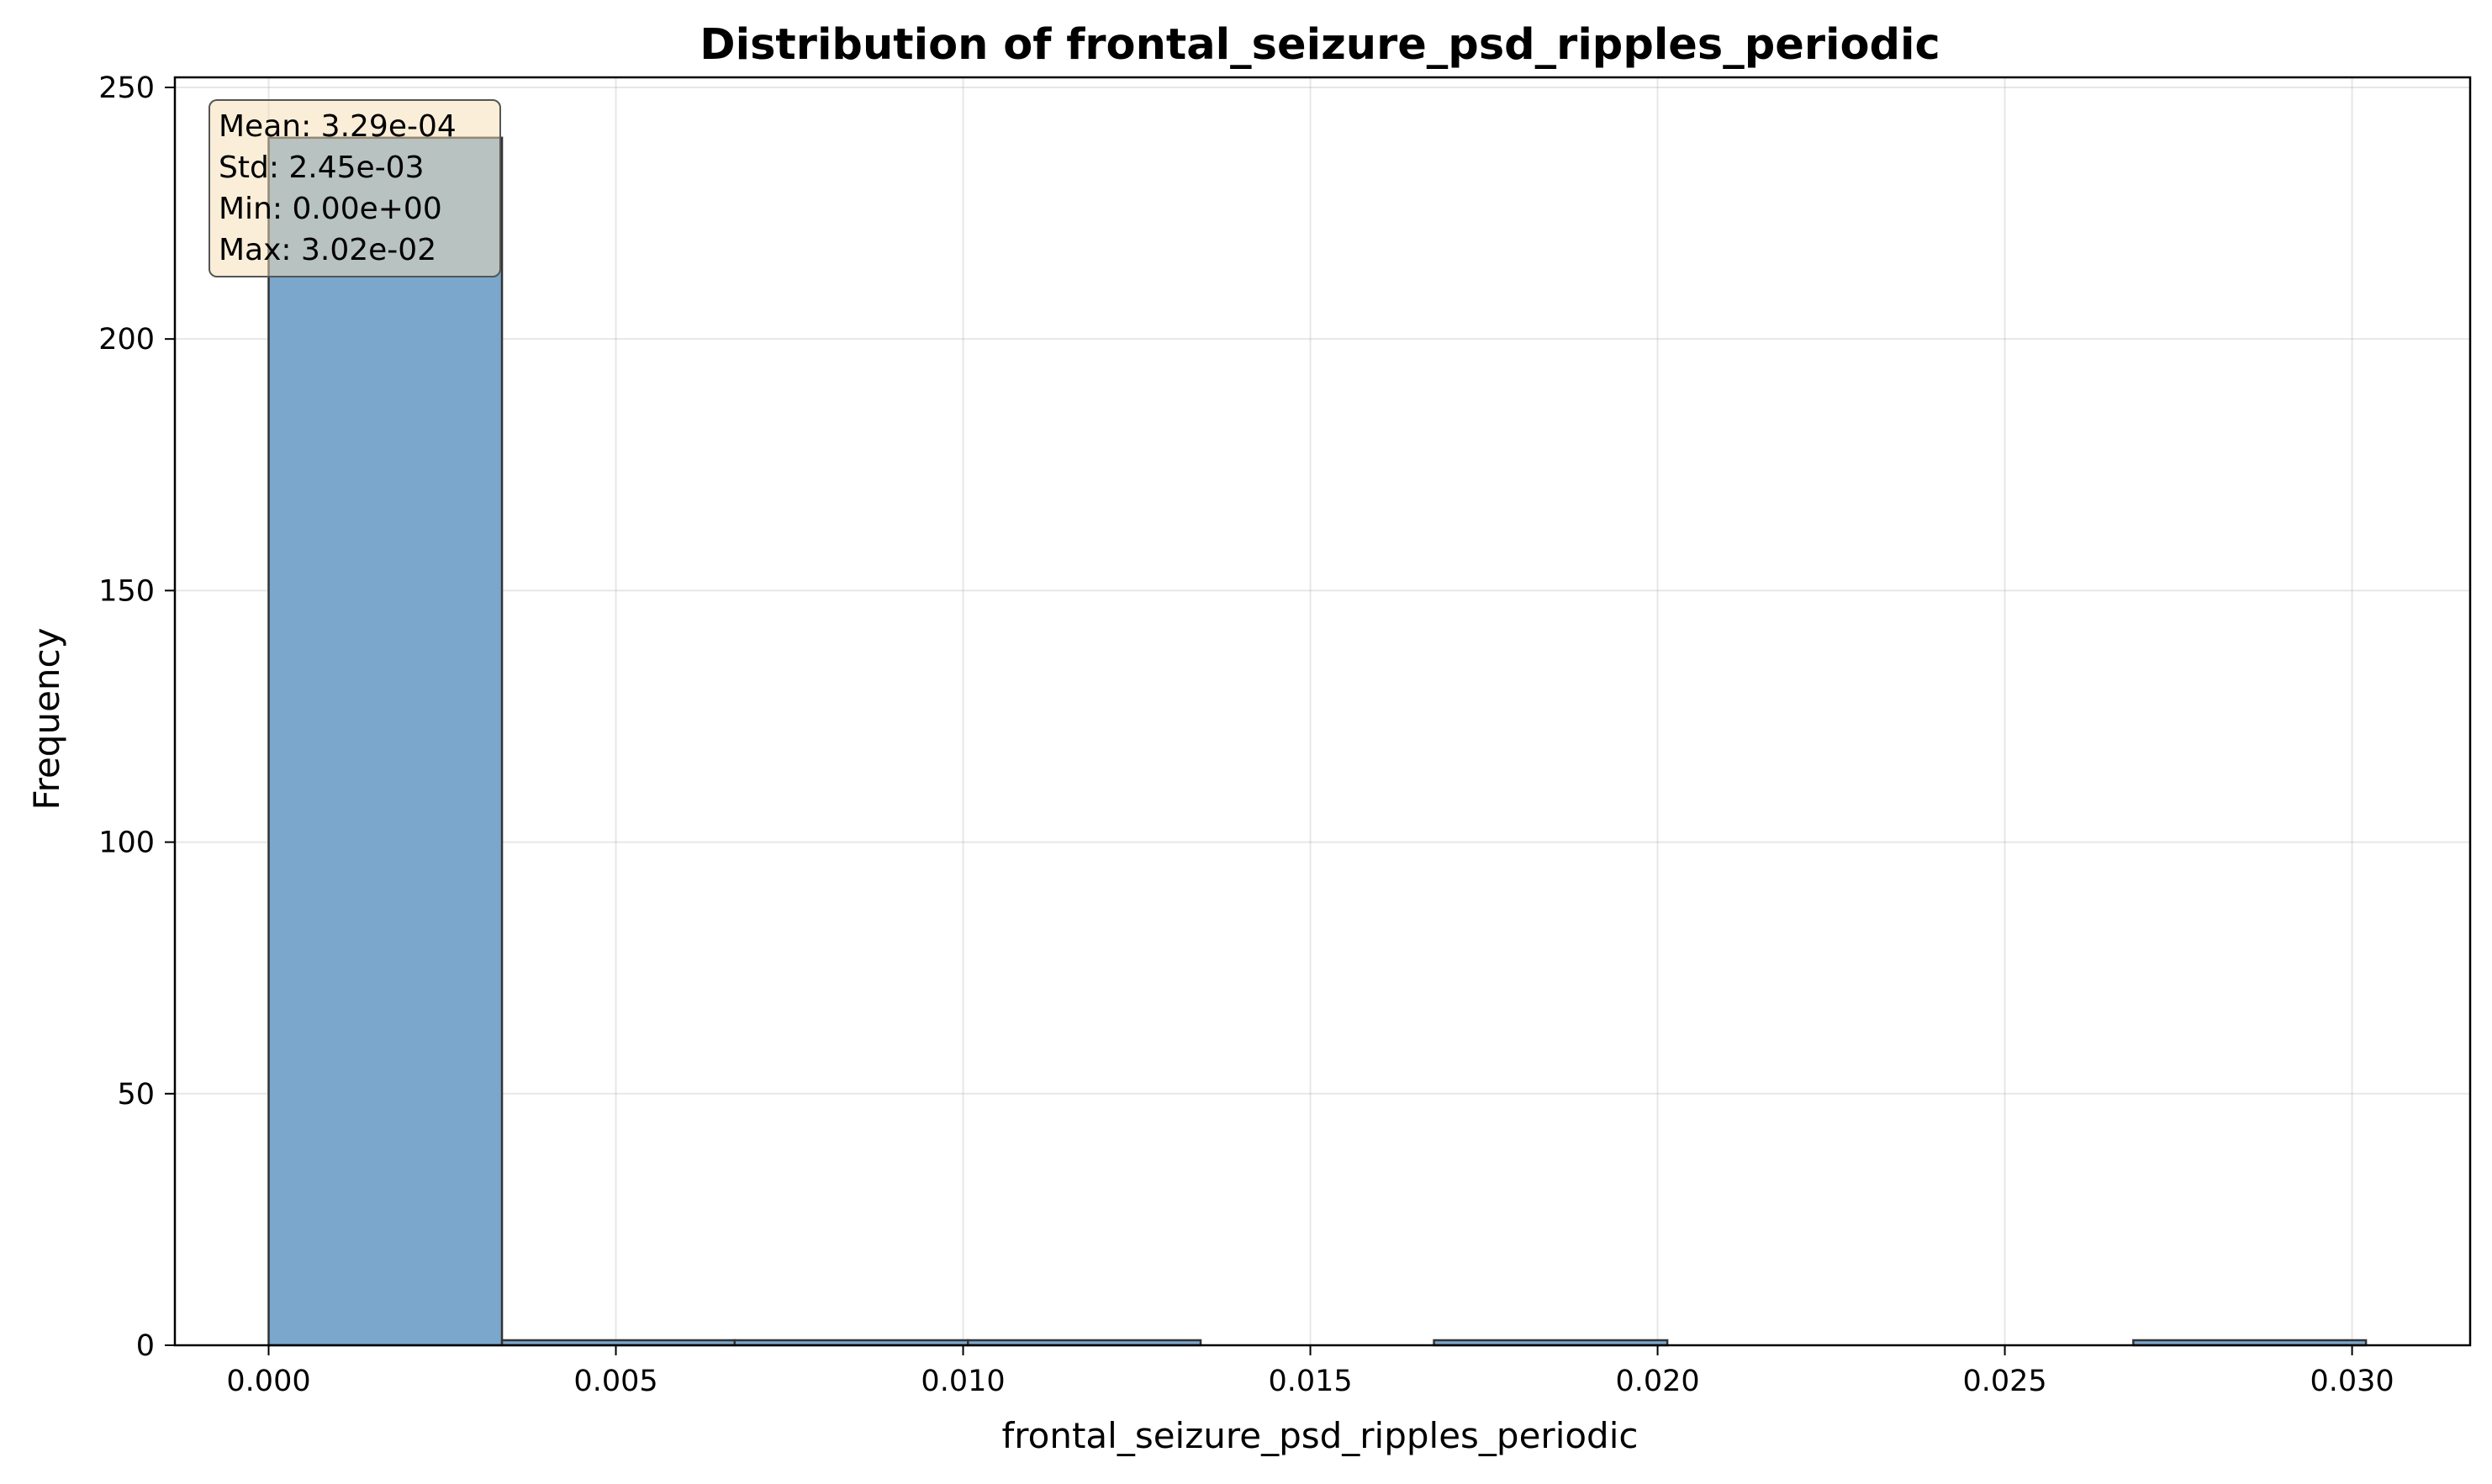 This screenshot has width=2492, height=1484. I want to click on y-tick-label: 100, so click(126, 843).